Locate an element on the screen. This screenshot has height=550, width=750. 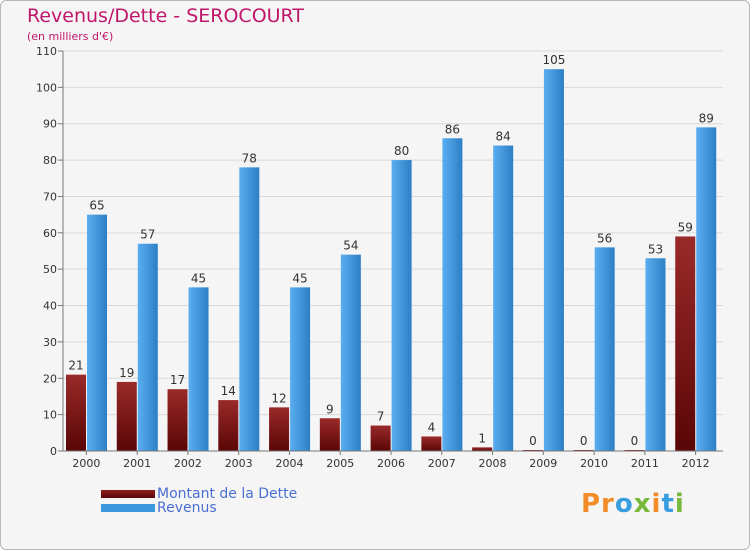
legend-item-debt: Montant de la Dette is located at coordinates (199, 494).